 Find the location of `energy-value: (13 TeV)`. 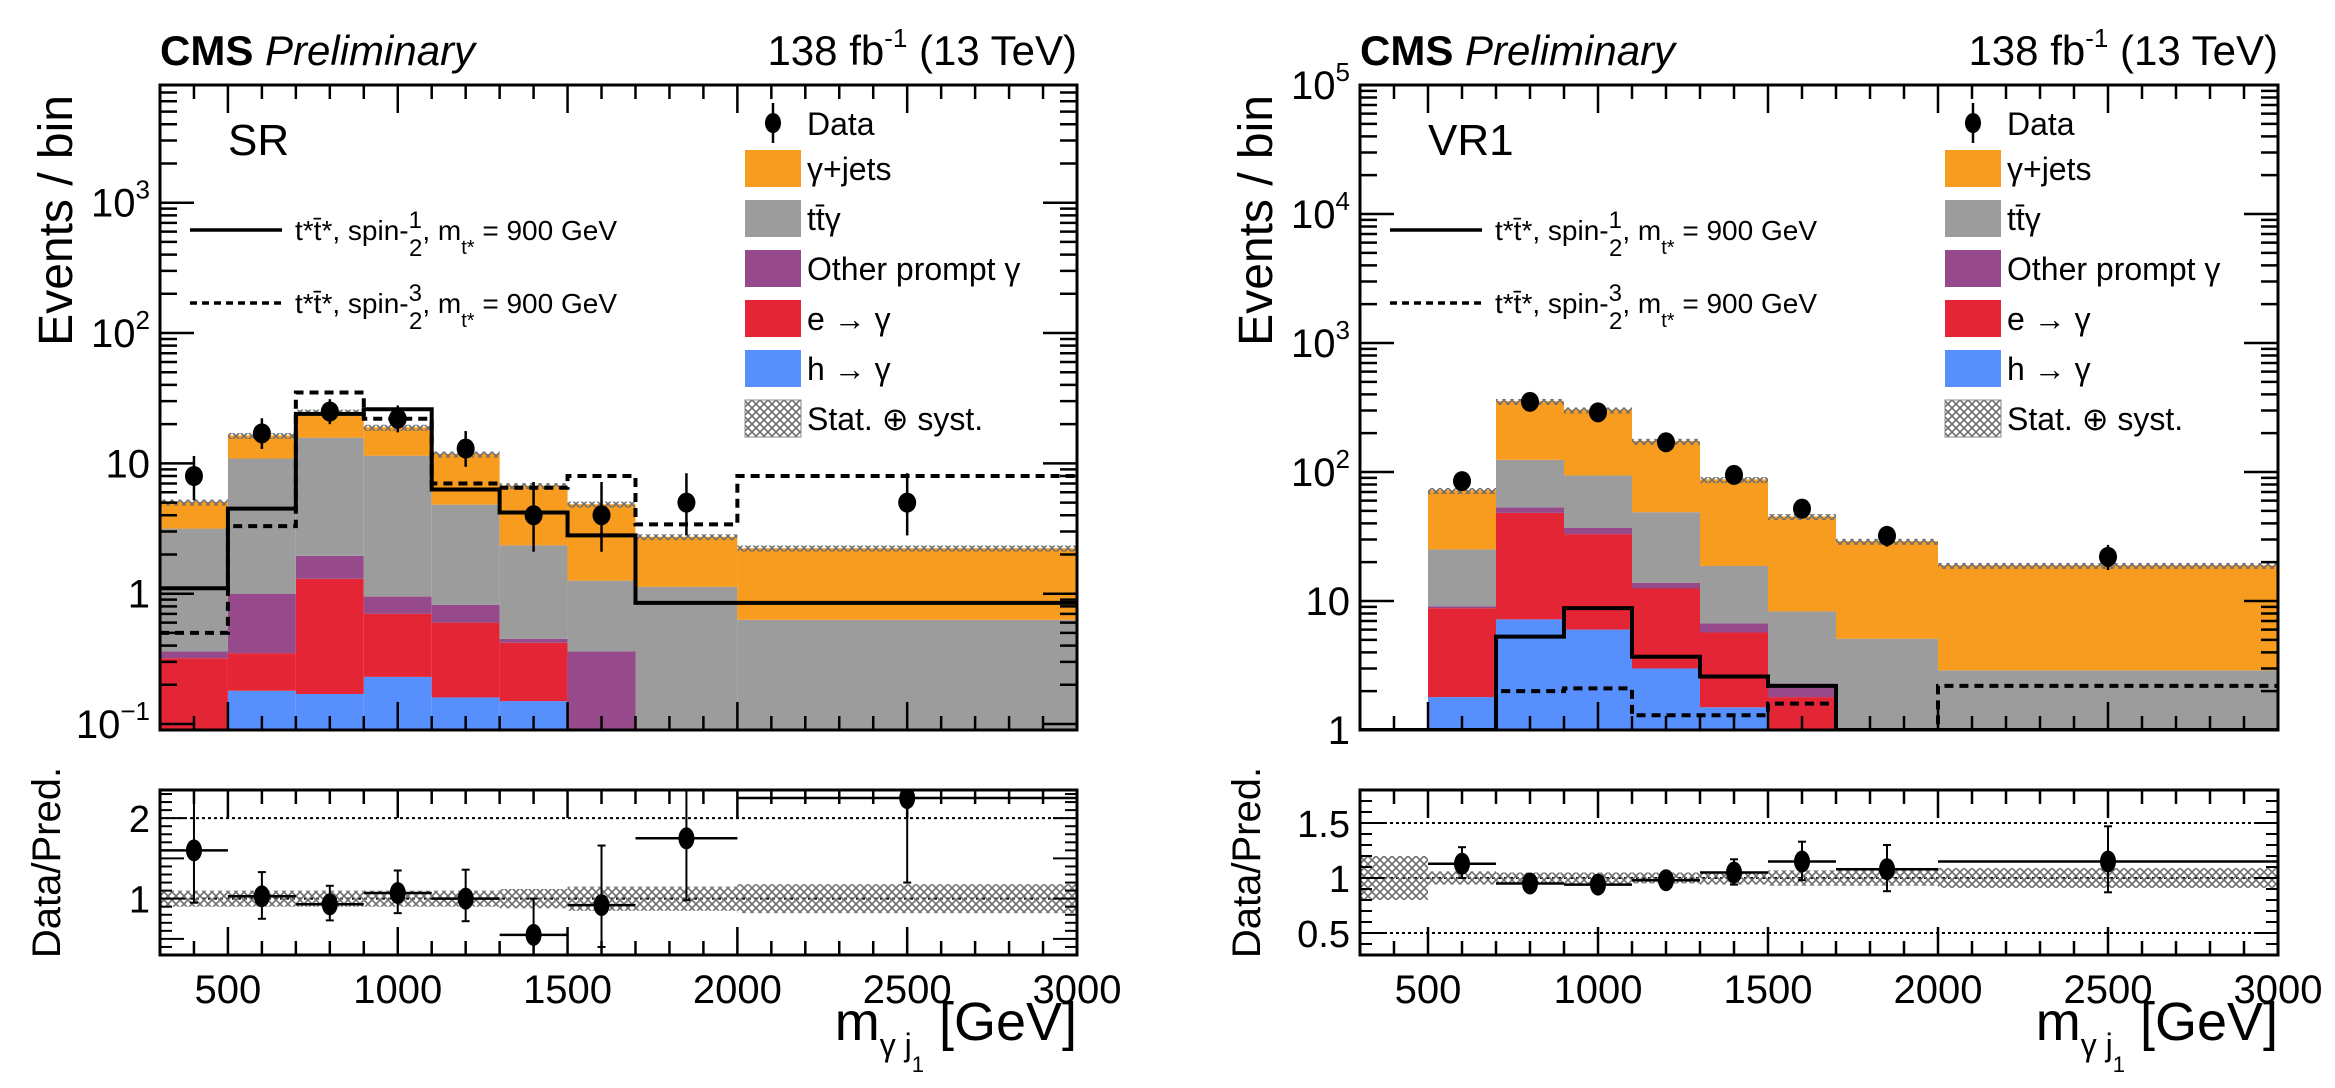

energy-value: (13 TeV) is located at coordinates (992, 50).